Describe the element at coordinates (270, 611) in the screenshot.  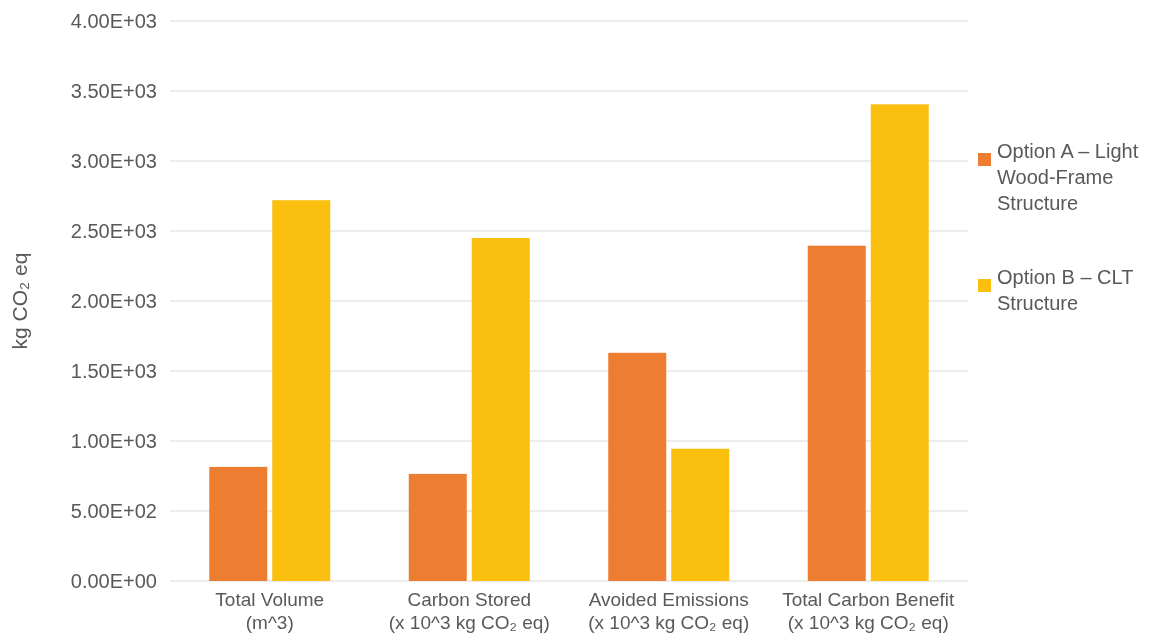
I see `x-tick-label: Total Volume (m^3)` at that location.